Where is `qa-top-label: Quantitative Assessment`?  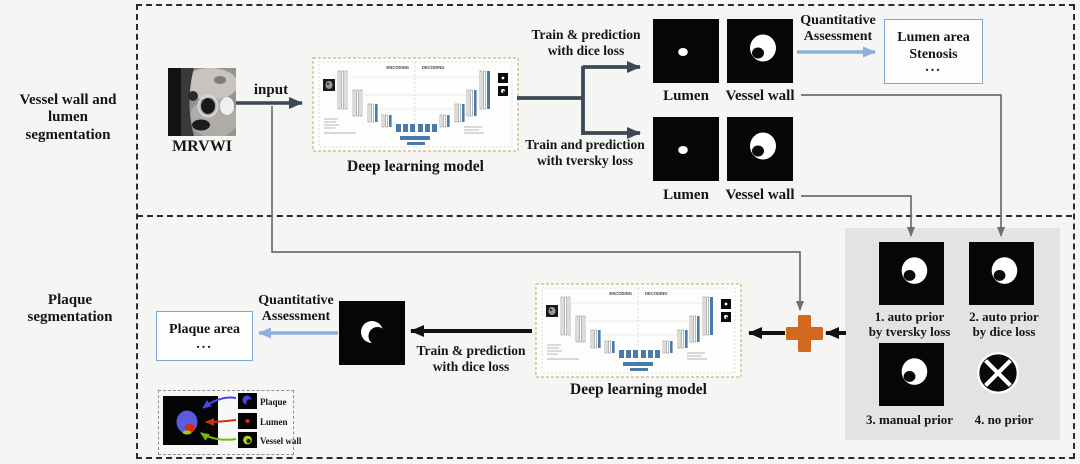
qa-top-label: Quantitative Assessment is located at coordinates (838, 29).